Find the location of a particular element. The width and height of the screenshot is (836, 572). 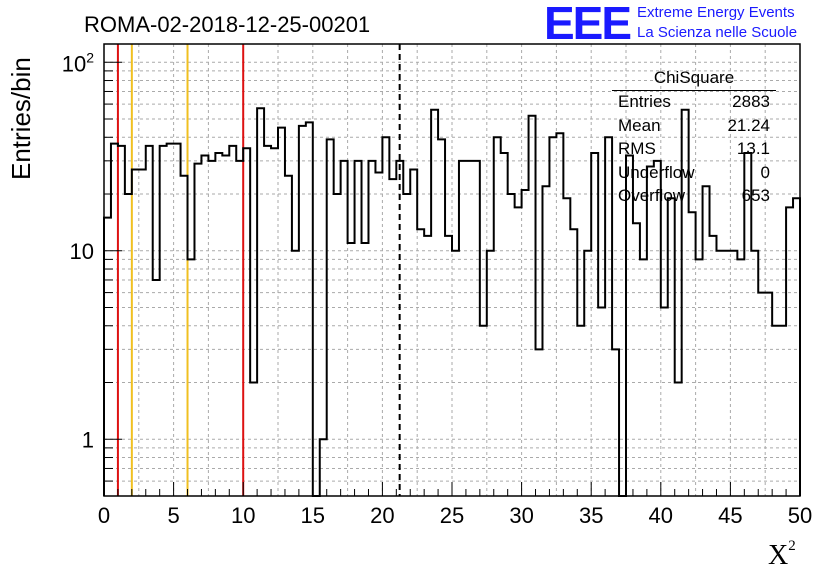

x-axis-label: X2 is located at coordinates (782, 554).